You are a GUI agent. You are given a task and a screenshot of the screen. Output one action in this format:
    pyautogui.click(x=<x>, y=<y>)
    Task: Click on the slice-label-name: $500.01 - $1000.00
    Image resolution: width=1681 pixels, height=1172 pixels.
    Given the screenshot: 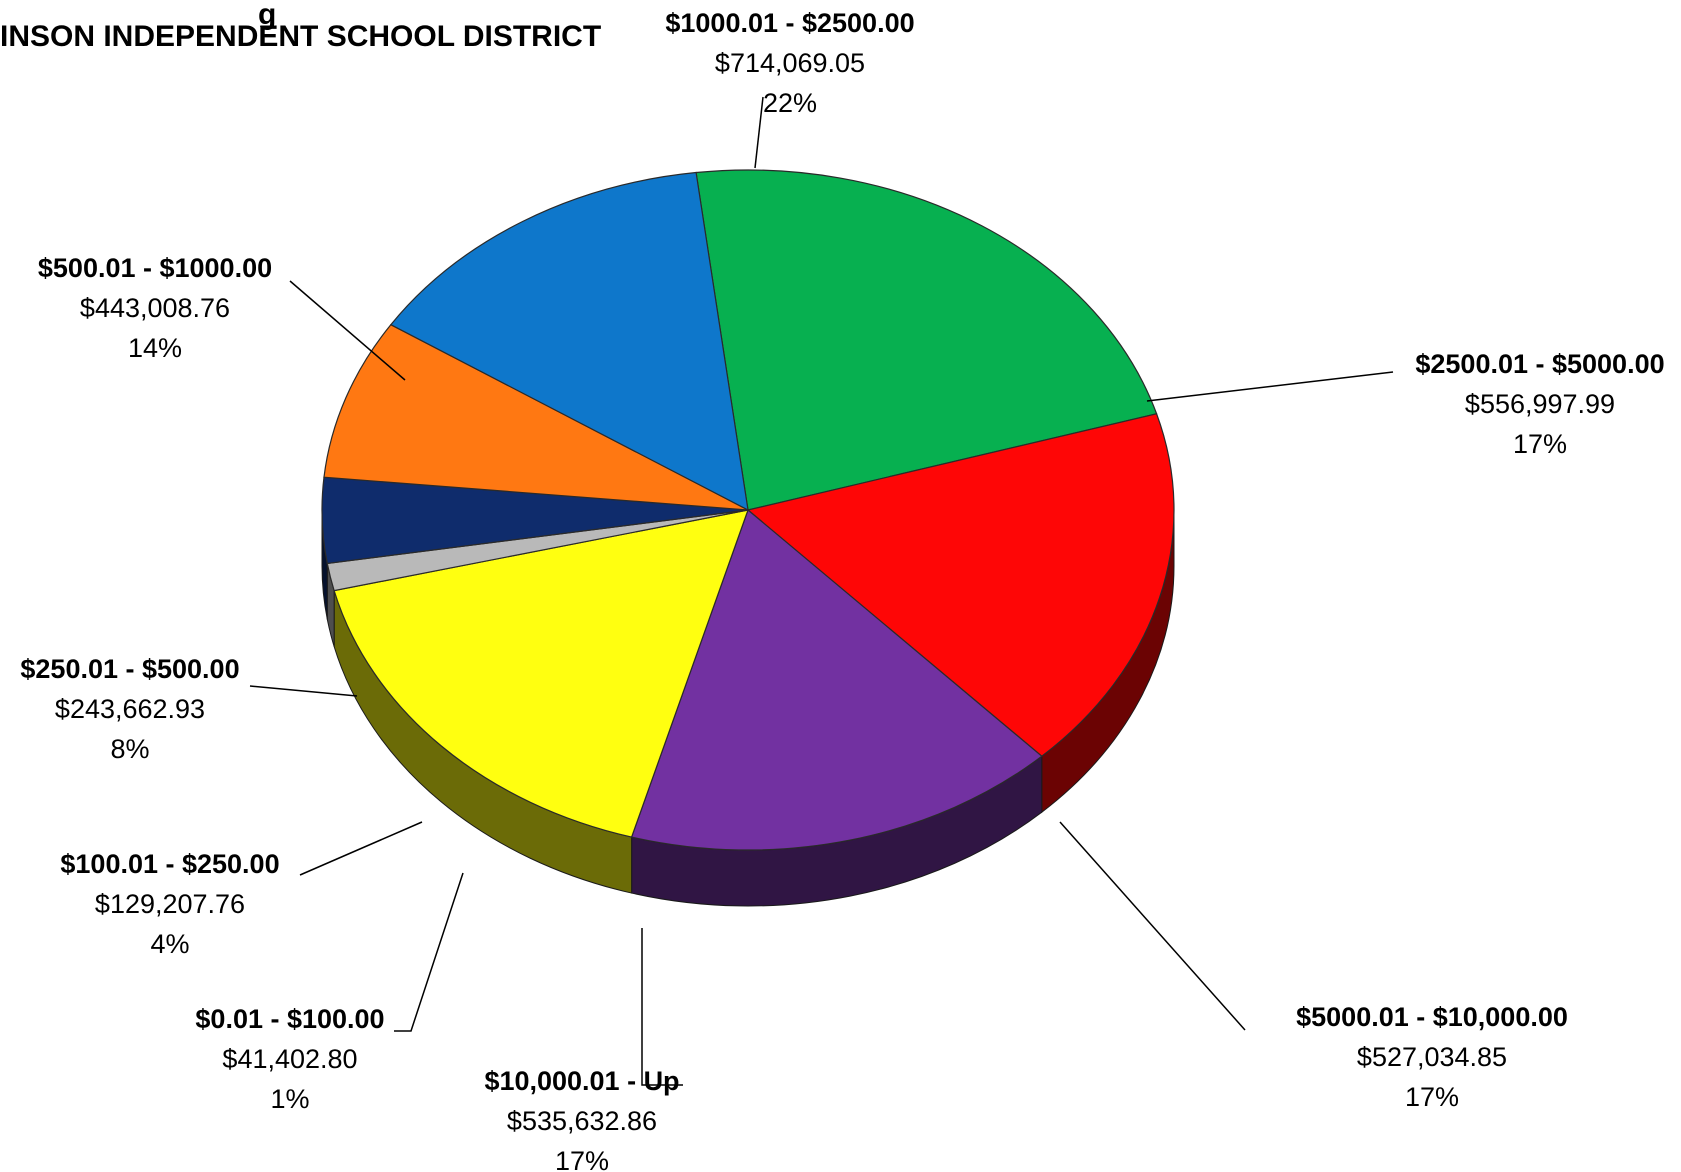 What is the action you would take?
    pyautogui.click(x=155, y=268)
    